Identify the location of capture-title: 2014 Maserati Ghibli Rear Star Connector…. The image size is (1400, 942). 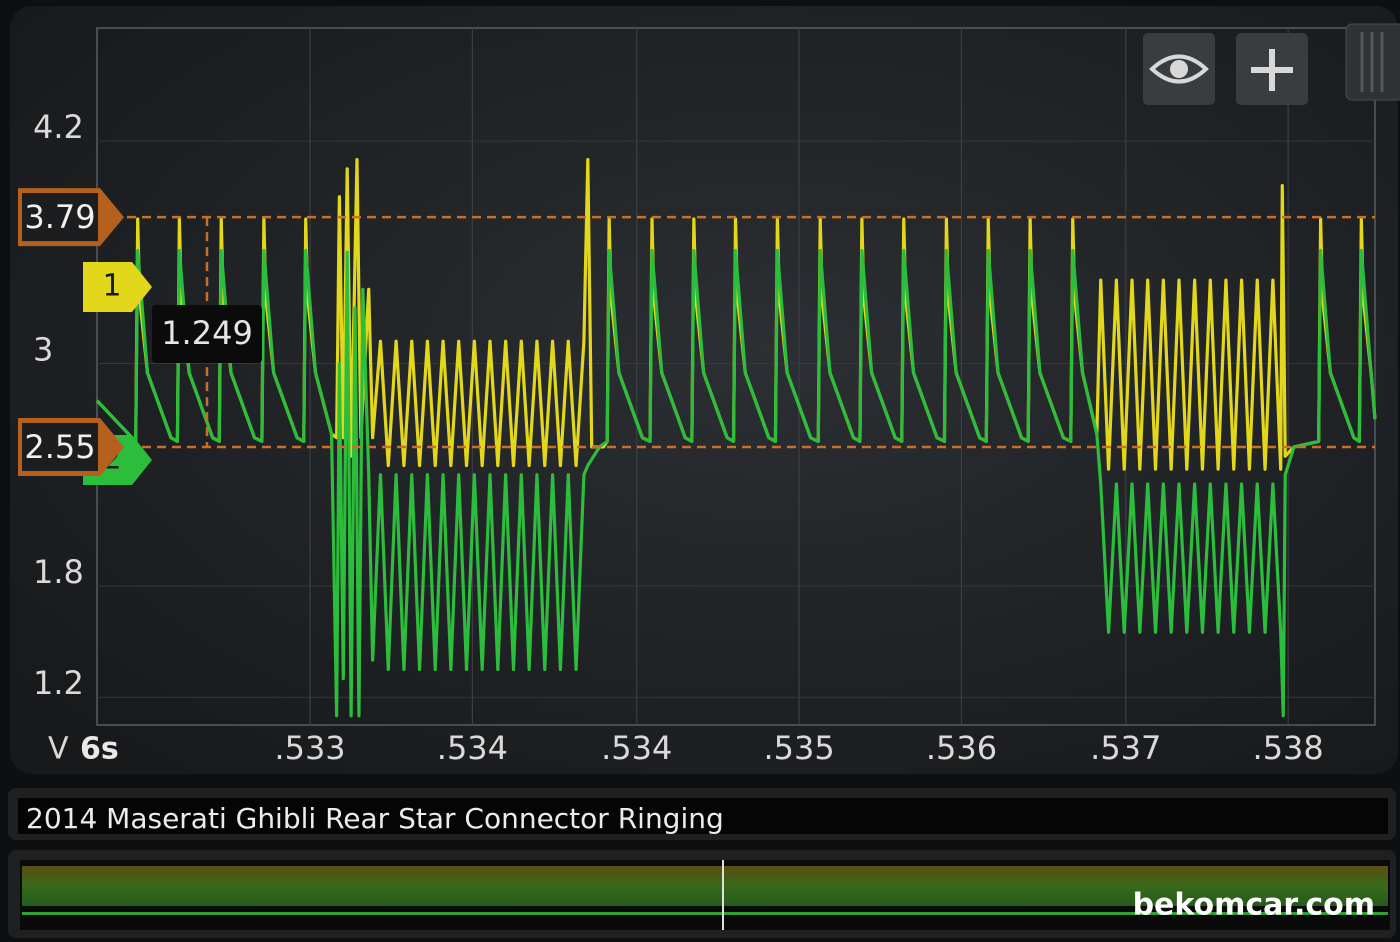
(375, 818).